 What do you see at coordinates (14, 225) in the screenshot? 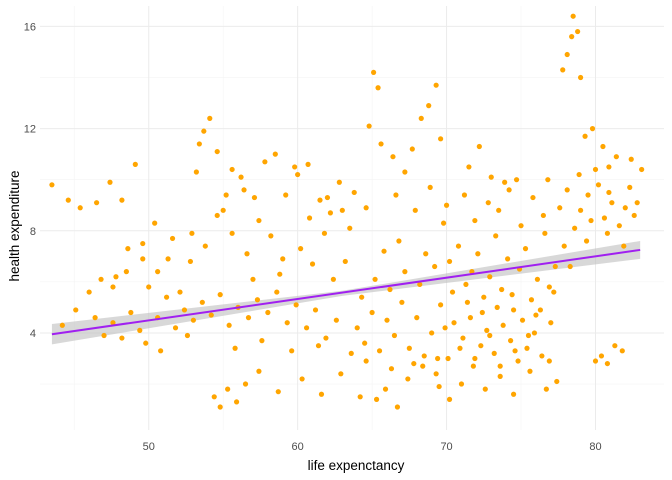
I see `y-axis-title: health expenditure` at bounding box center [14, 225].